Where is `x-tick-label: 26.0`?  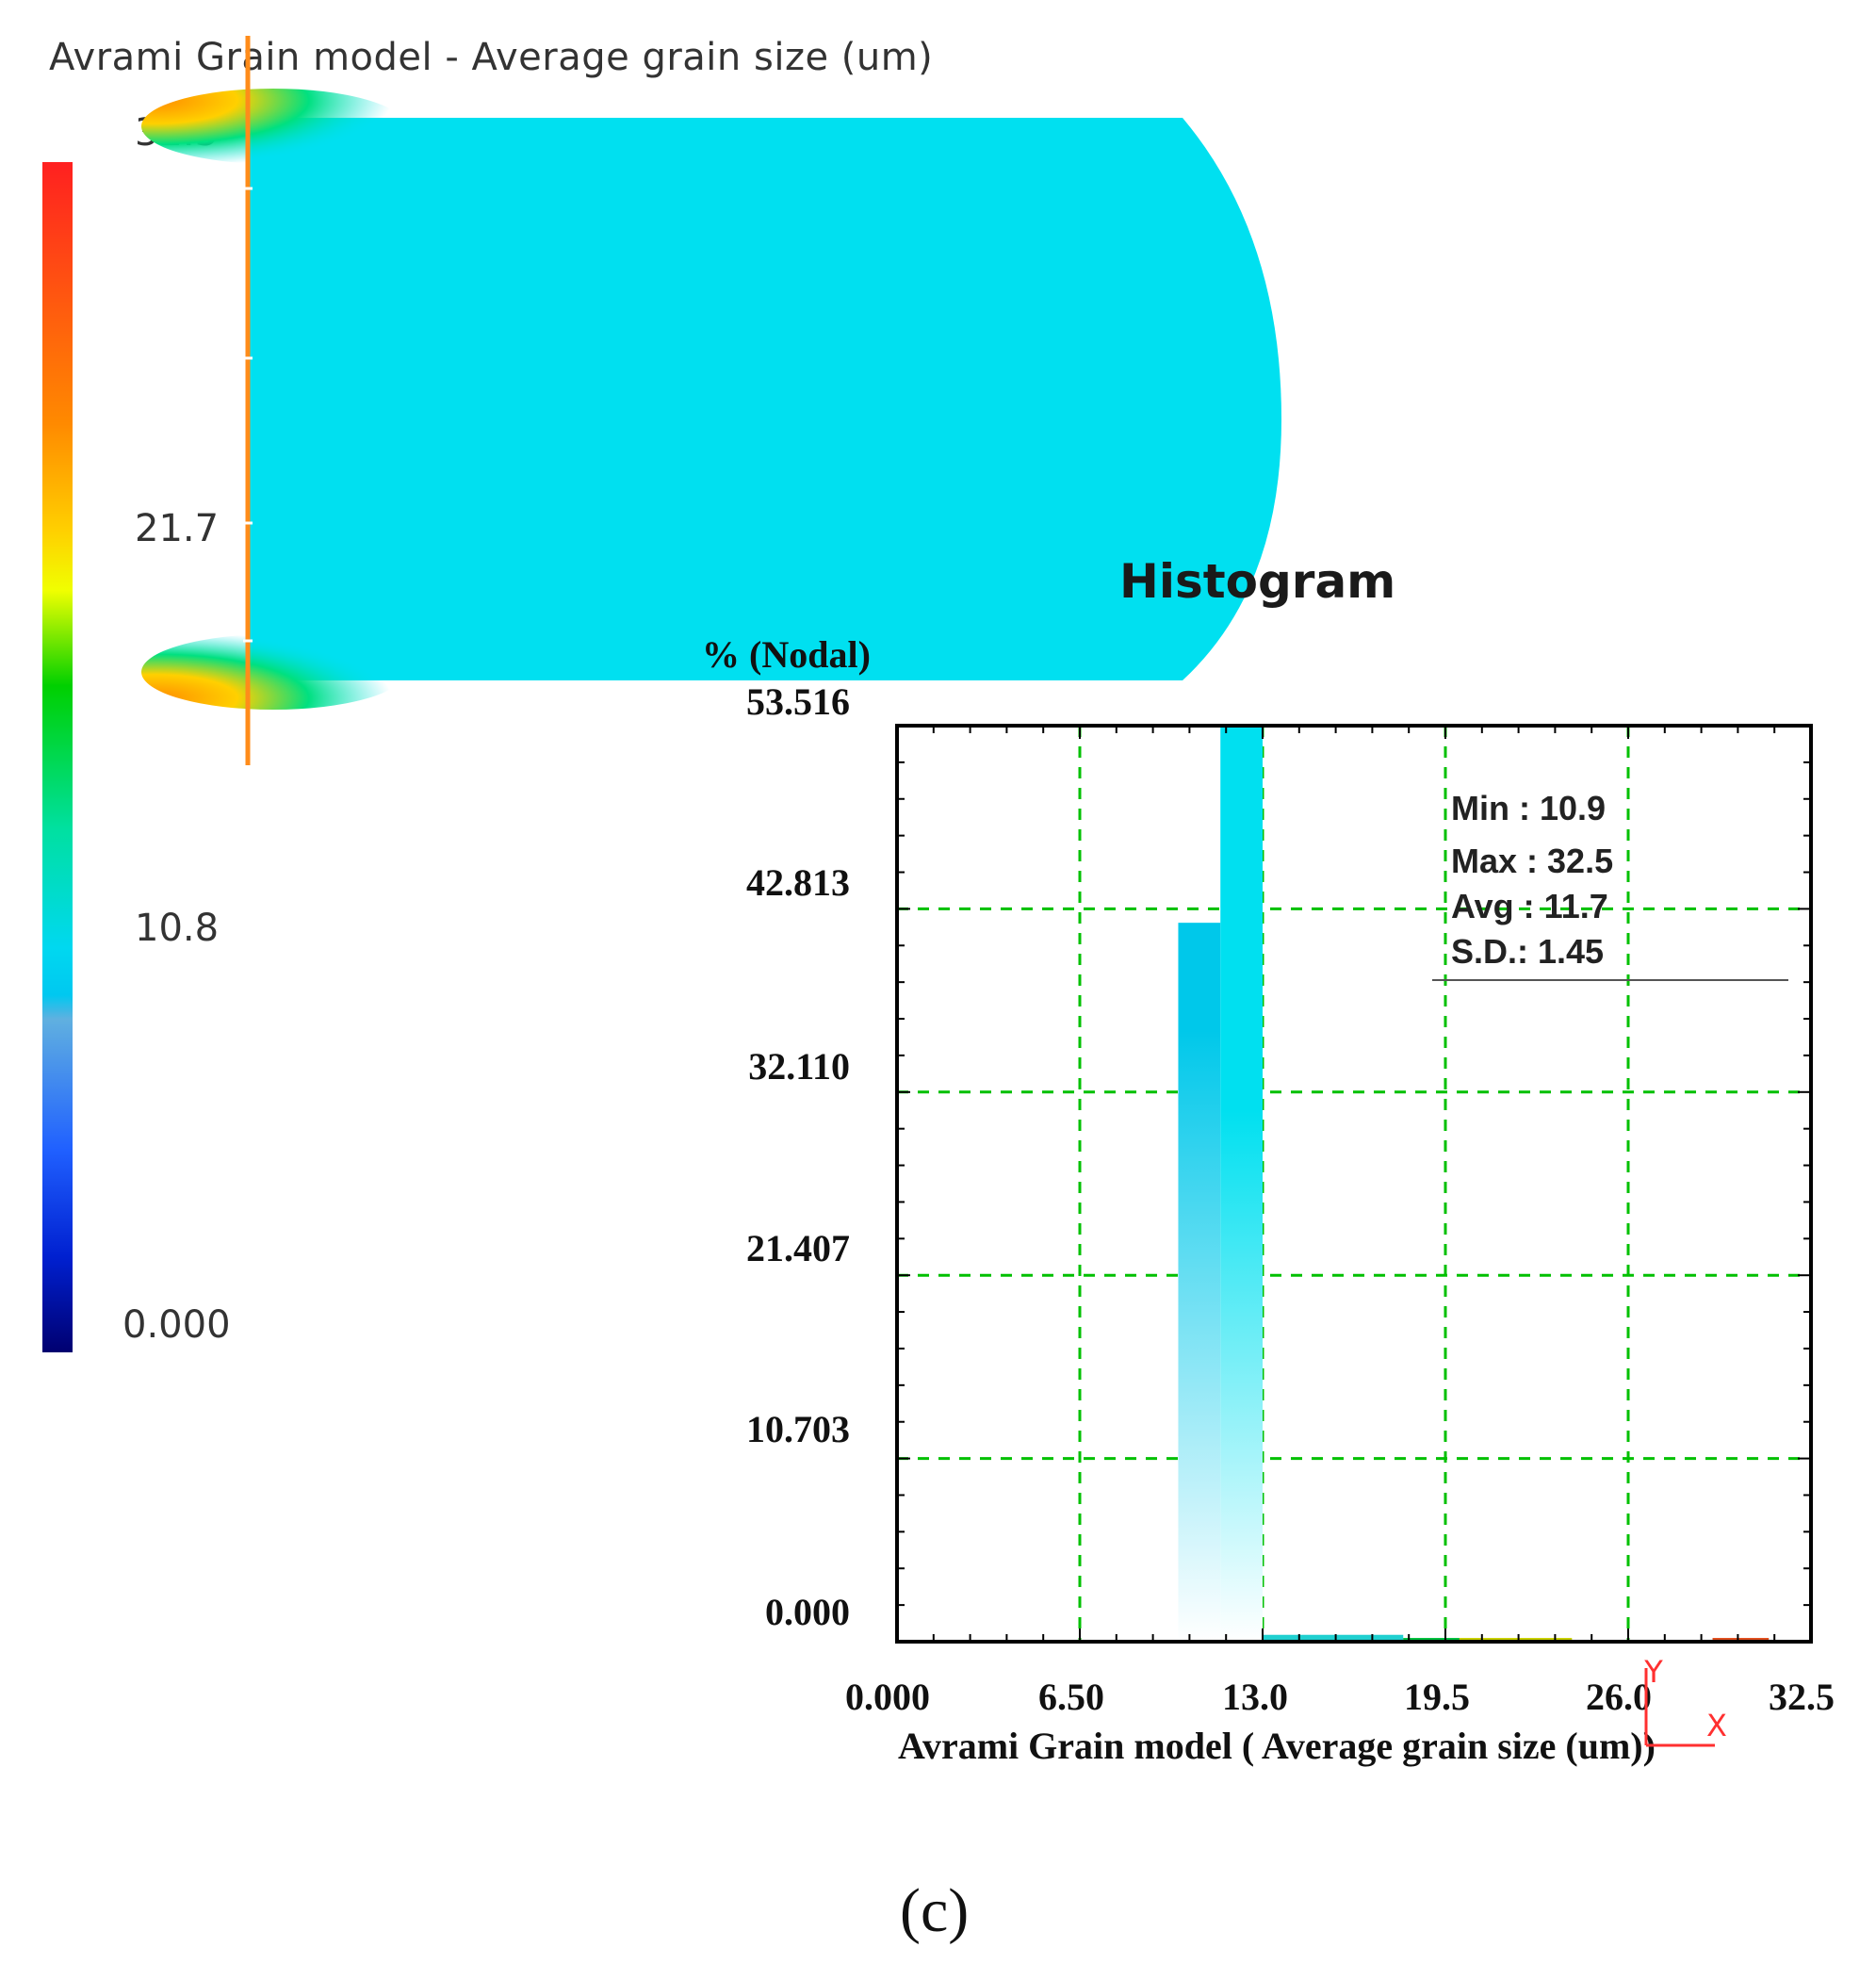 x-tick-label: 26.0 is located at coordinates (1619, 1697).